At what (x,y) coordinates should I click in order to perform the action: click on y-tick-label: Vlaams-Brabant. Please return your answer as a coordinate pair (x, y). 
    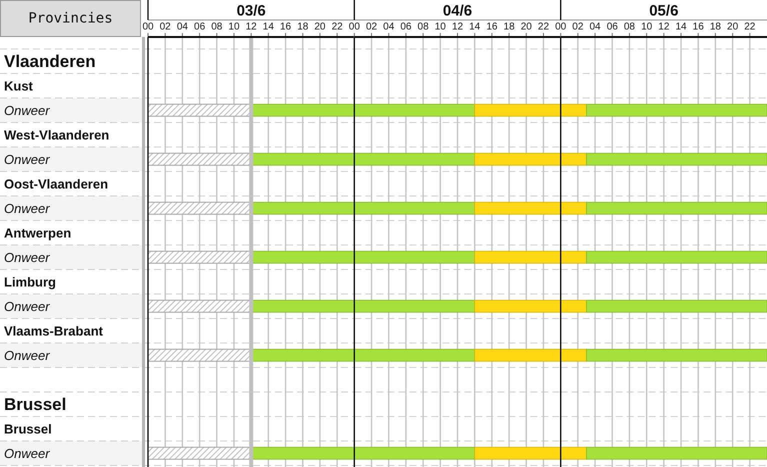
    Looking at the image, I should click on (54, 330).